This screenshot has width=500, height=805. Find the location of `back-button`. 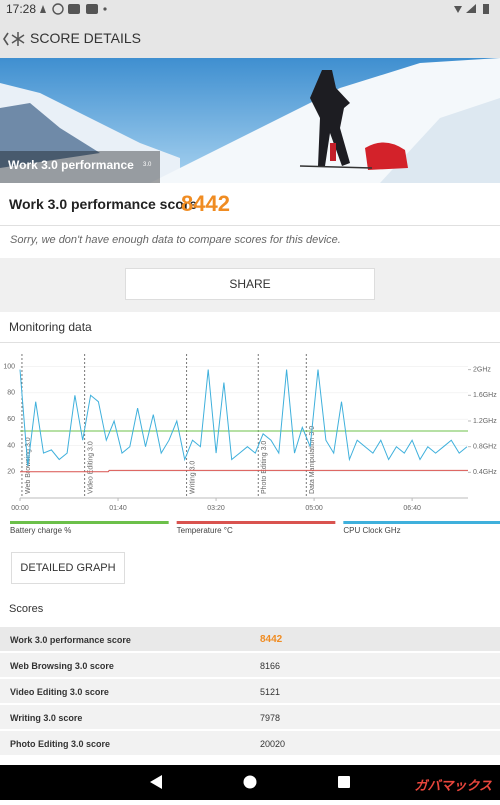

back-button is located at coordinates (15, 39).